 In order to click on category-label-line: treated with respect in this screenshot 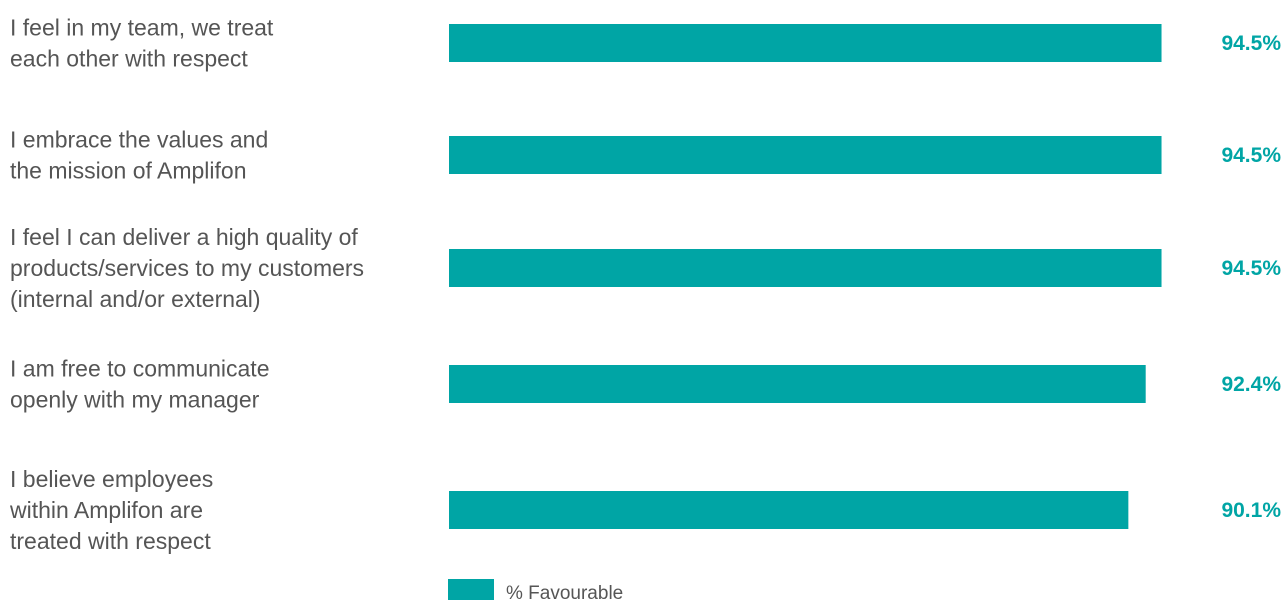, I will do `click(110, 541)`.